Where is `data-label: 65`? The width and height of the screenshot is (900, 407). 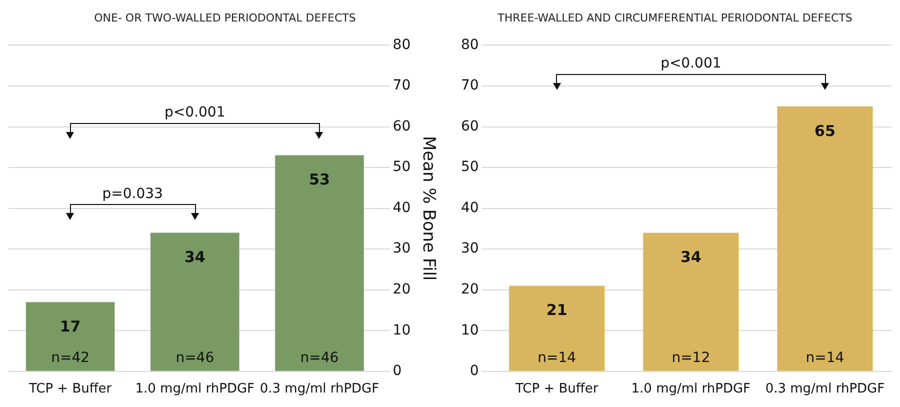 data-label: 65 is located at coordinates (825, 131).